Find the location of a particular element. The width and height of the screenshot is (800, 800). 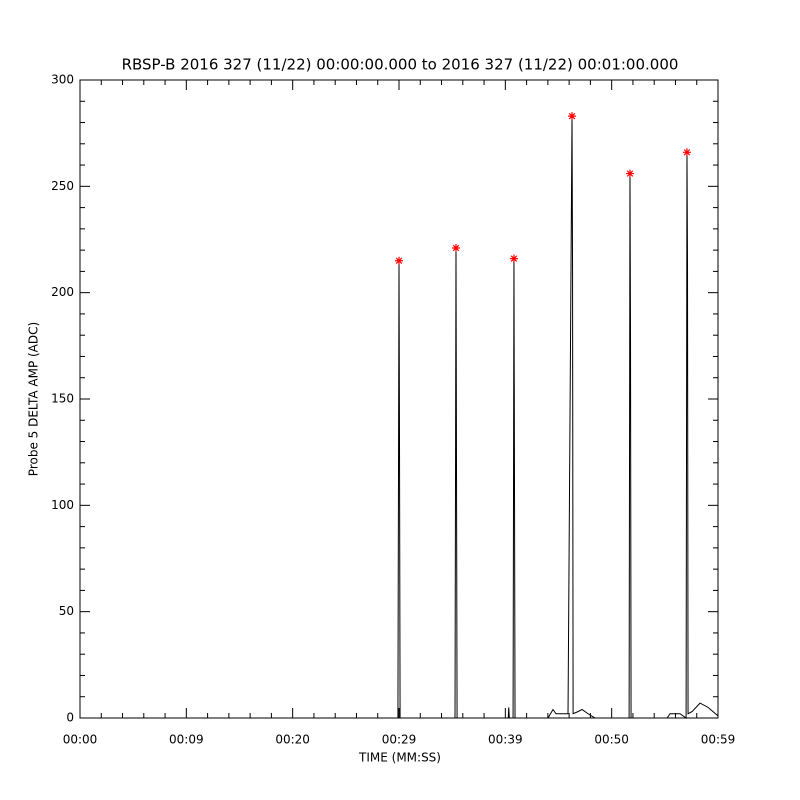

y-tick-label: 300 is located at coordinates (62, 80).